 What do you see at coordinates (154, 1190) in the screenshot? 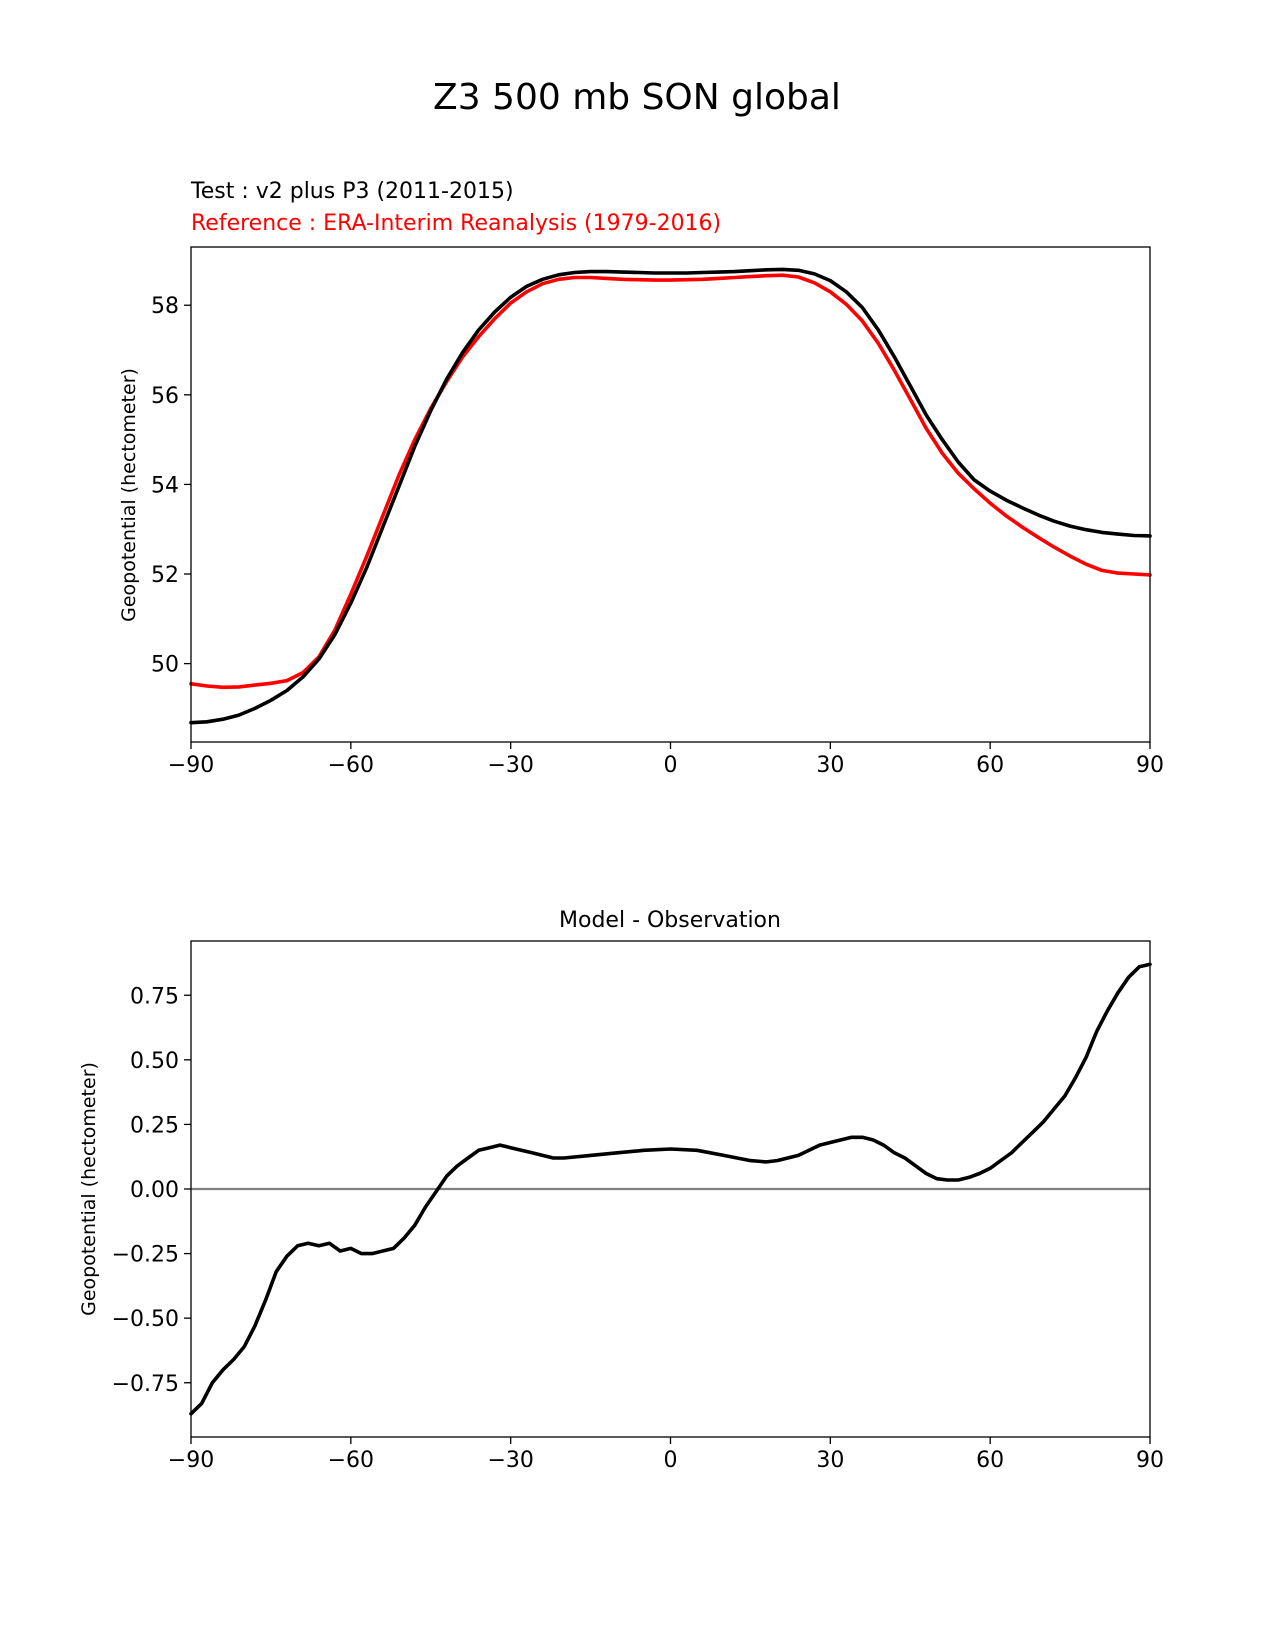
I see `y-tick-label: 0.00` at bounding box center [154, 1190].